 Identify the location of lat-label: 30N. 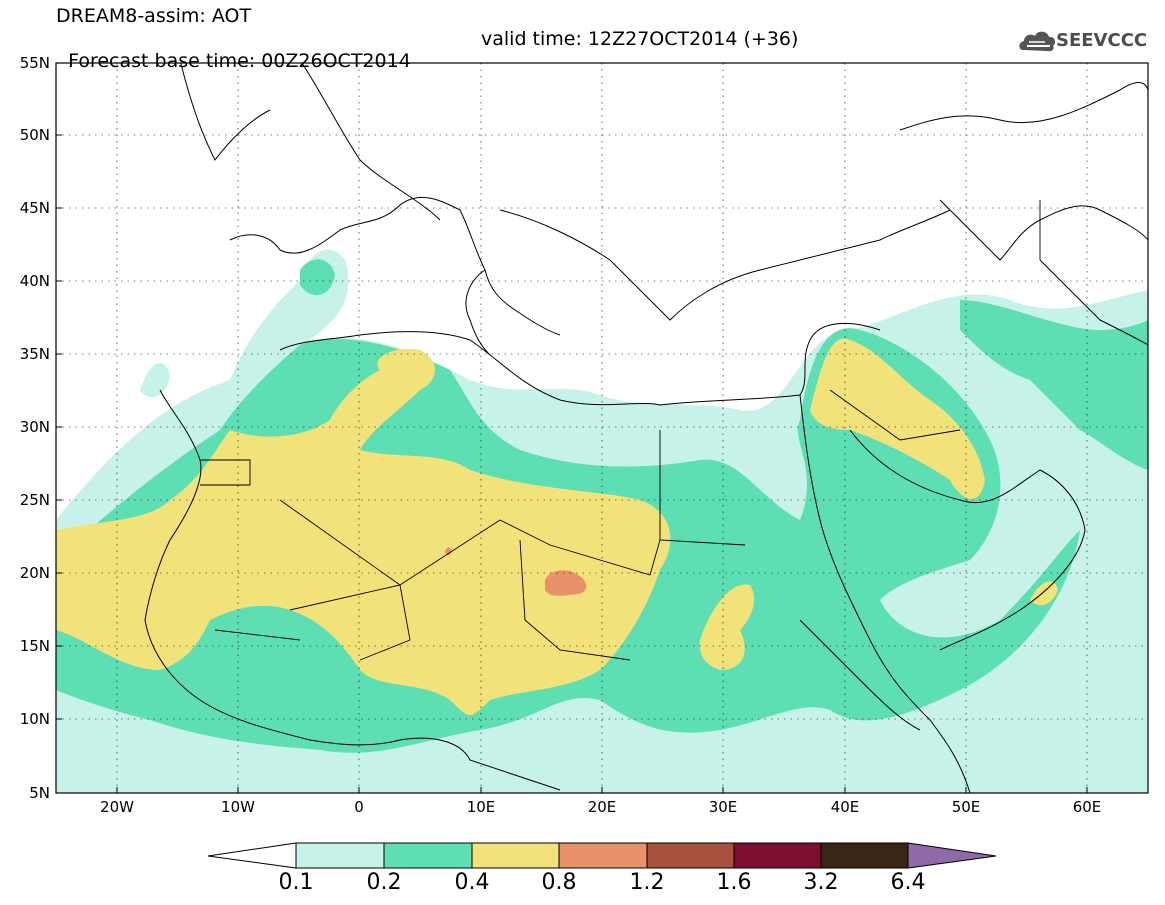
(35, 427).